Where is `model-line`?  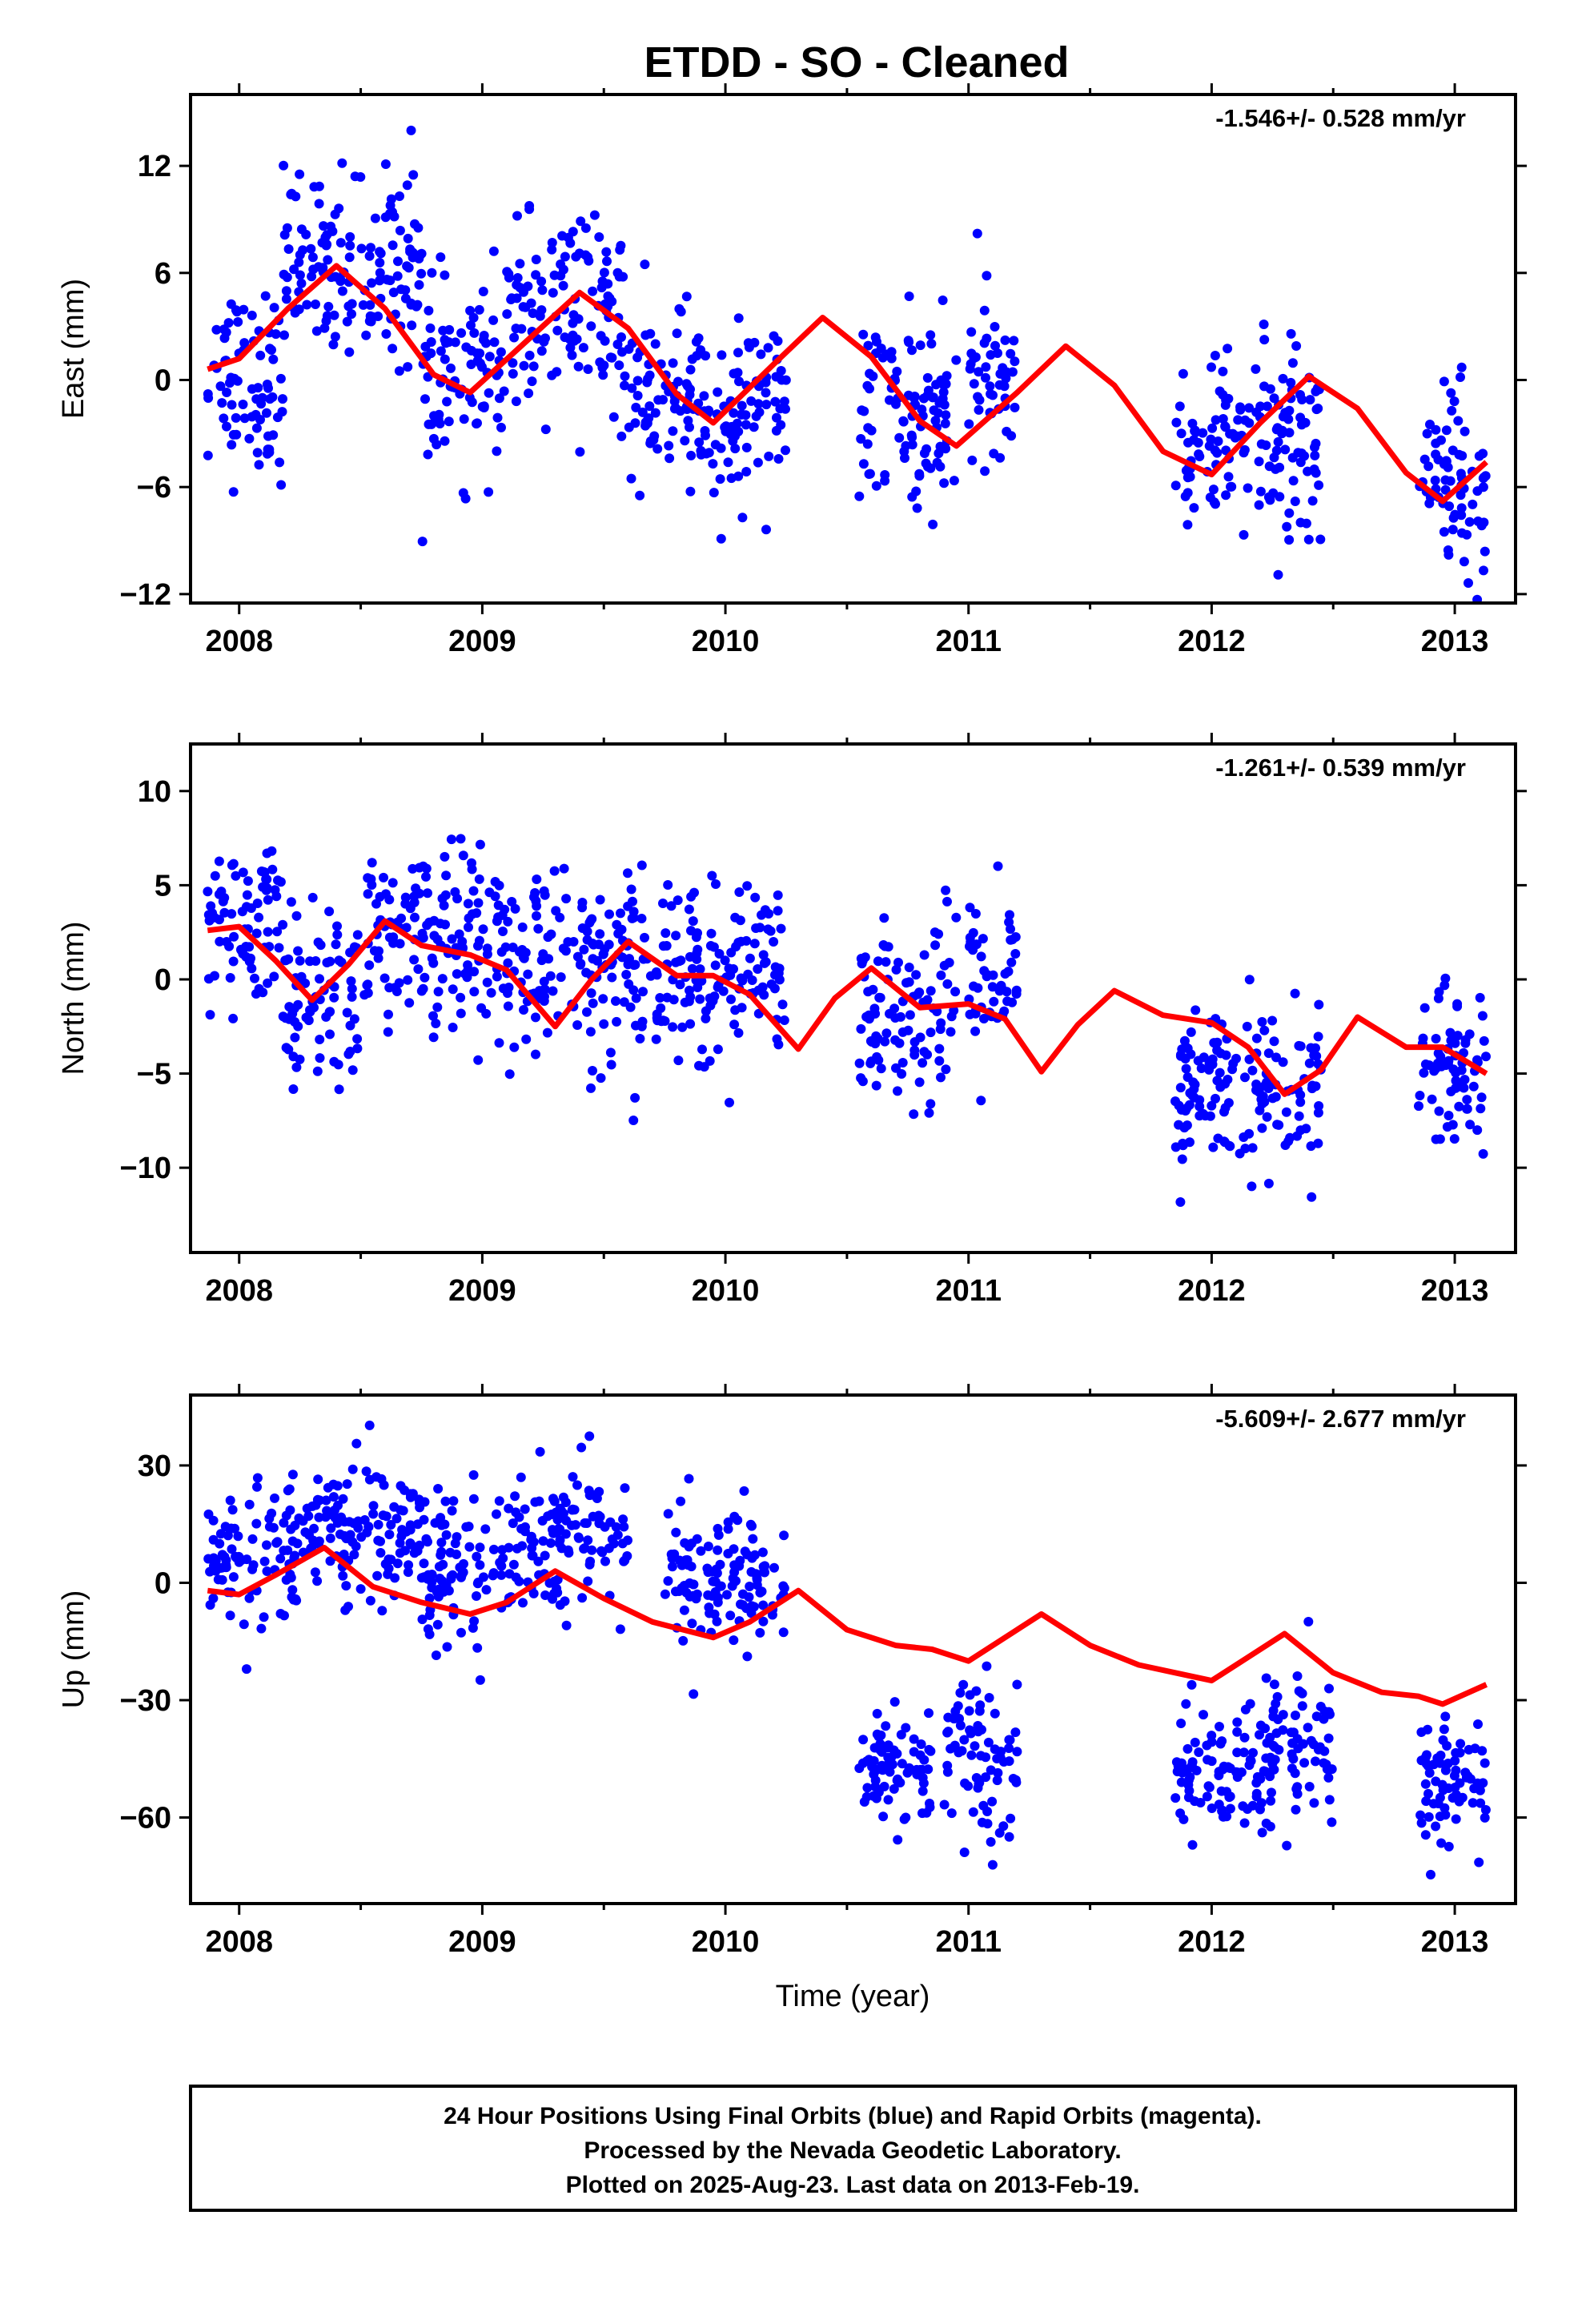
model-line is located at coordinates (847, 1007).